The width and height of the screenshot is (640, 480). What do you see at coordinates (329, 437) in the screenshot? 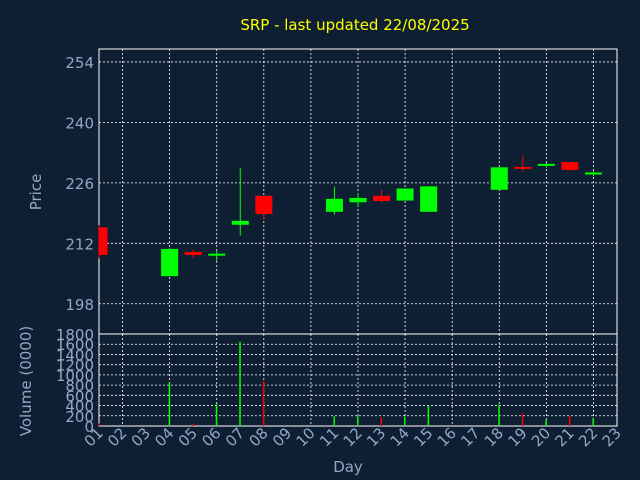
I see `x-tick-label: 11` at bounding box center [329, 437].